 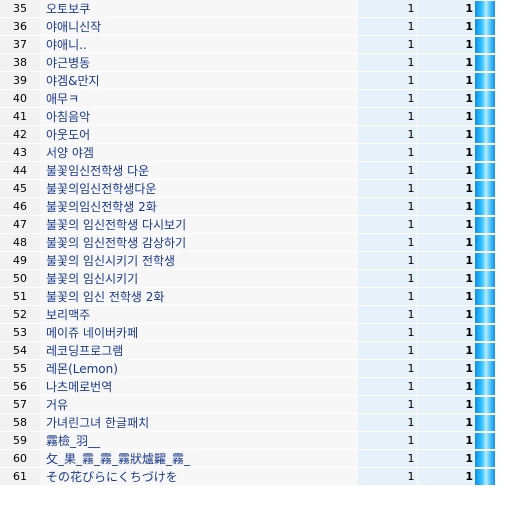 I want to click on keyword-link: 불꽃의임신전학생 2화, so click(x=199, y=206).